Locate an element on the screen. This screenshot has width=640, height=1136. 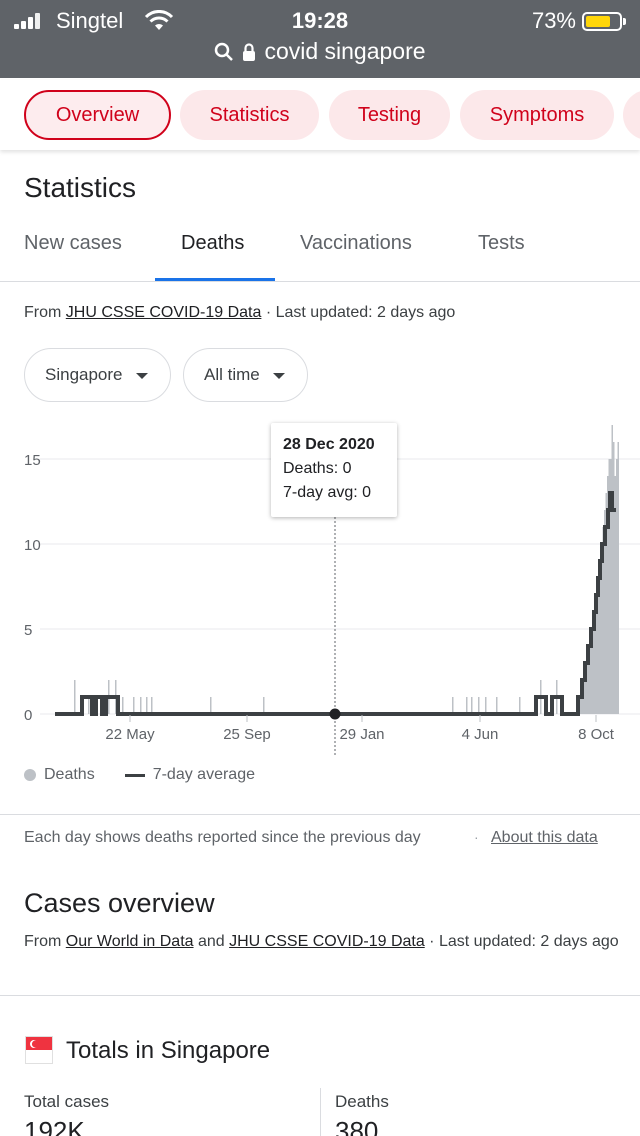
time-range-dropdown: All time is located at coordinates (245, 375).